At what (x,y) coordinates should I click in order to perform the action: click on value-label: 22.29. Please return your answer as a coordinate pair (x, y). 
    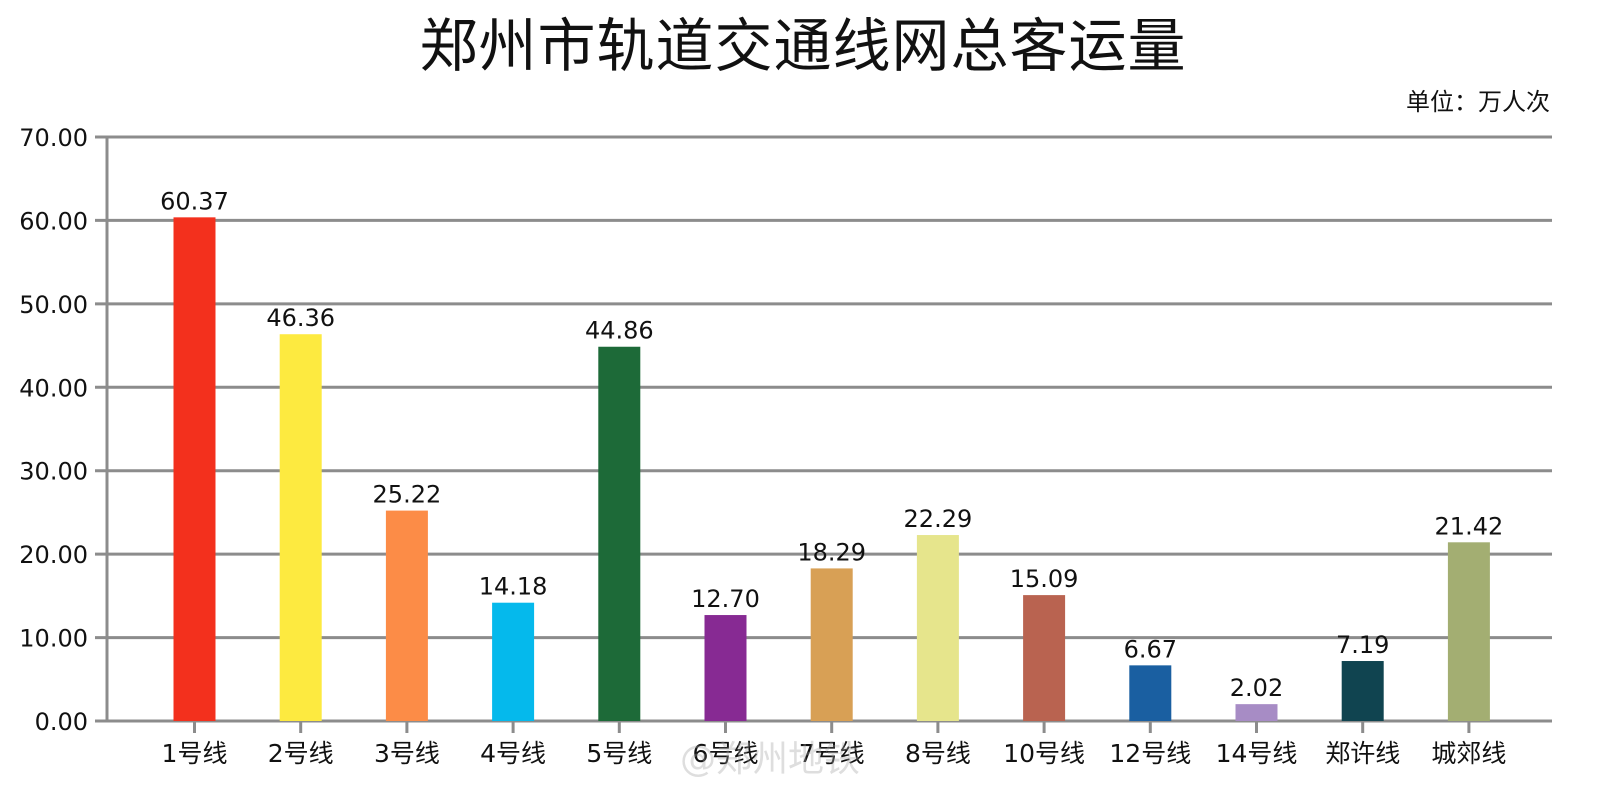
    Looking at the image, I should click on (938, 519).